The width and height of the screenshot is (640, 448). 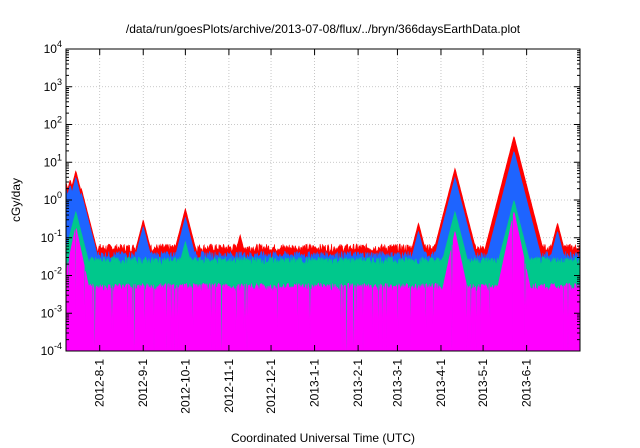 What do you see at coordinates (53, 47) in the screenshot?
I see `y-tick-label: 10⁴` at bounding box center [53, 47].